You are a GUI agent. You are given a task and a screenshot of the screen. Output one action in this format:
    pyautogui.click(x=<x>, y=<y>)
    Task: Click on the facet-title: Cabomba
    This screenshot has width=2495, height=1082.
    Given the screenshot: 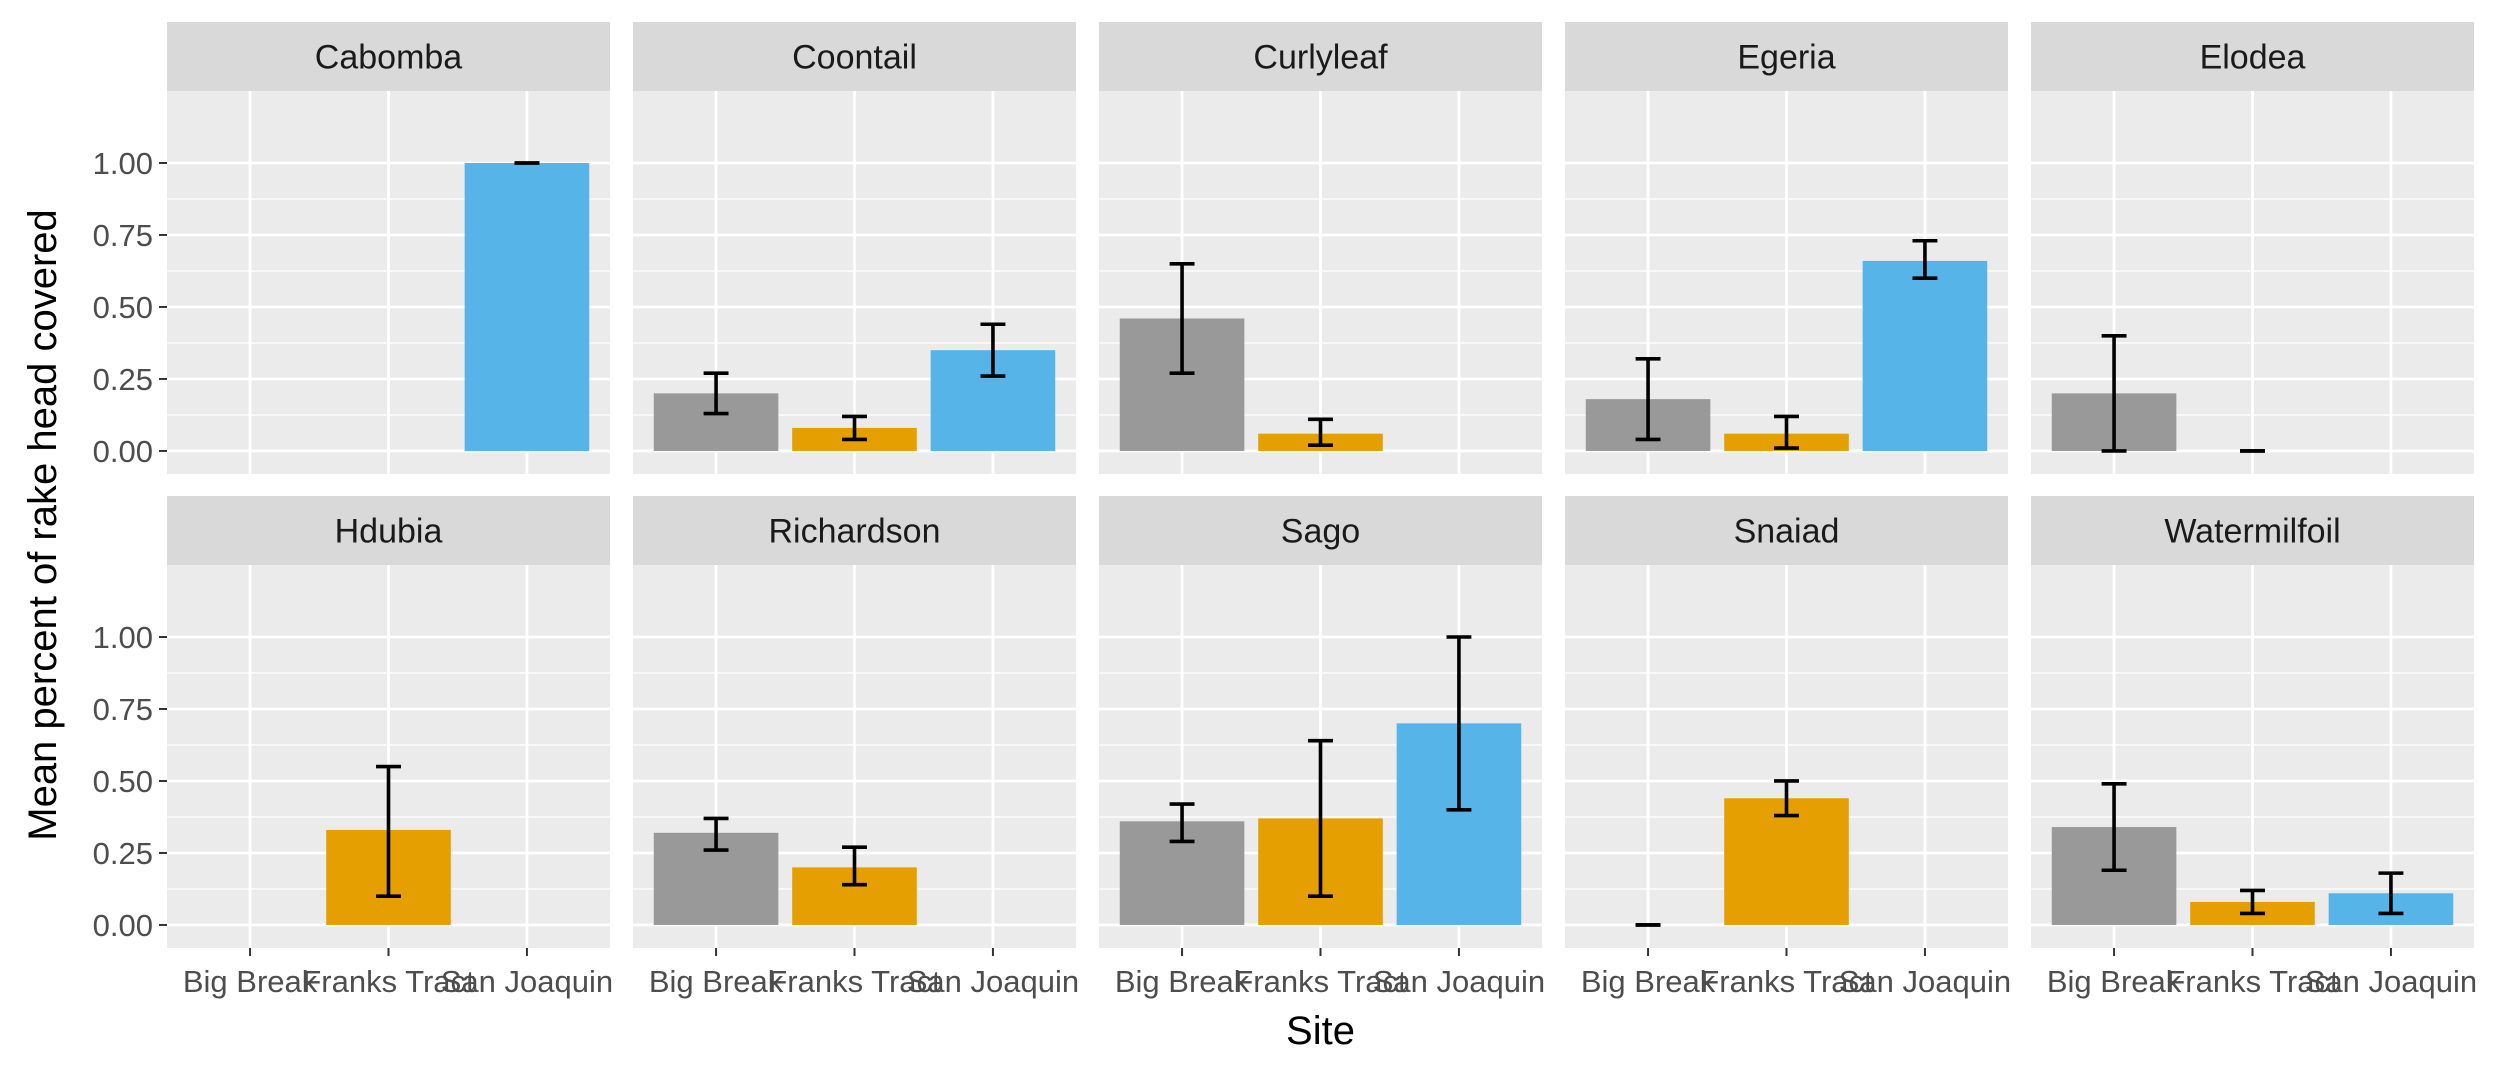 What is the action you would take?
    pyautogui.click(x=389, y=58)
    